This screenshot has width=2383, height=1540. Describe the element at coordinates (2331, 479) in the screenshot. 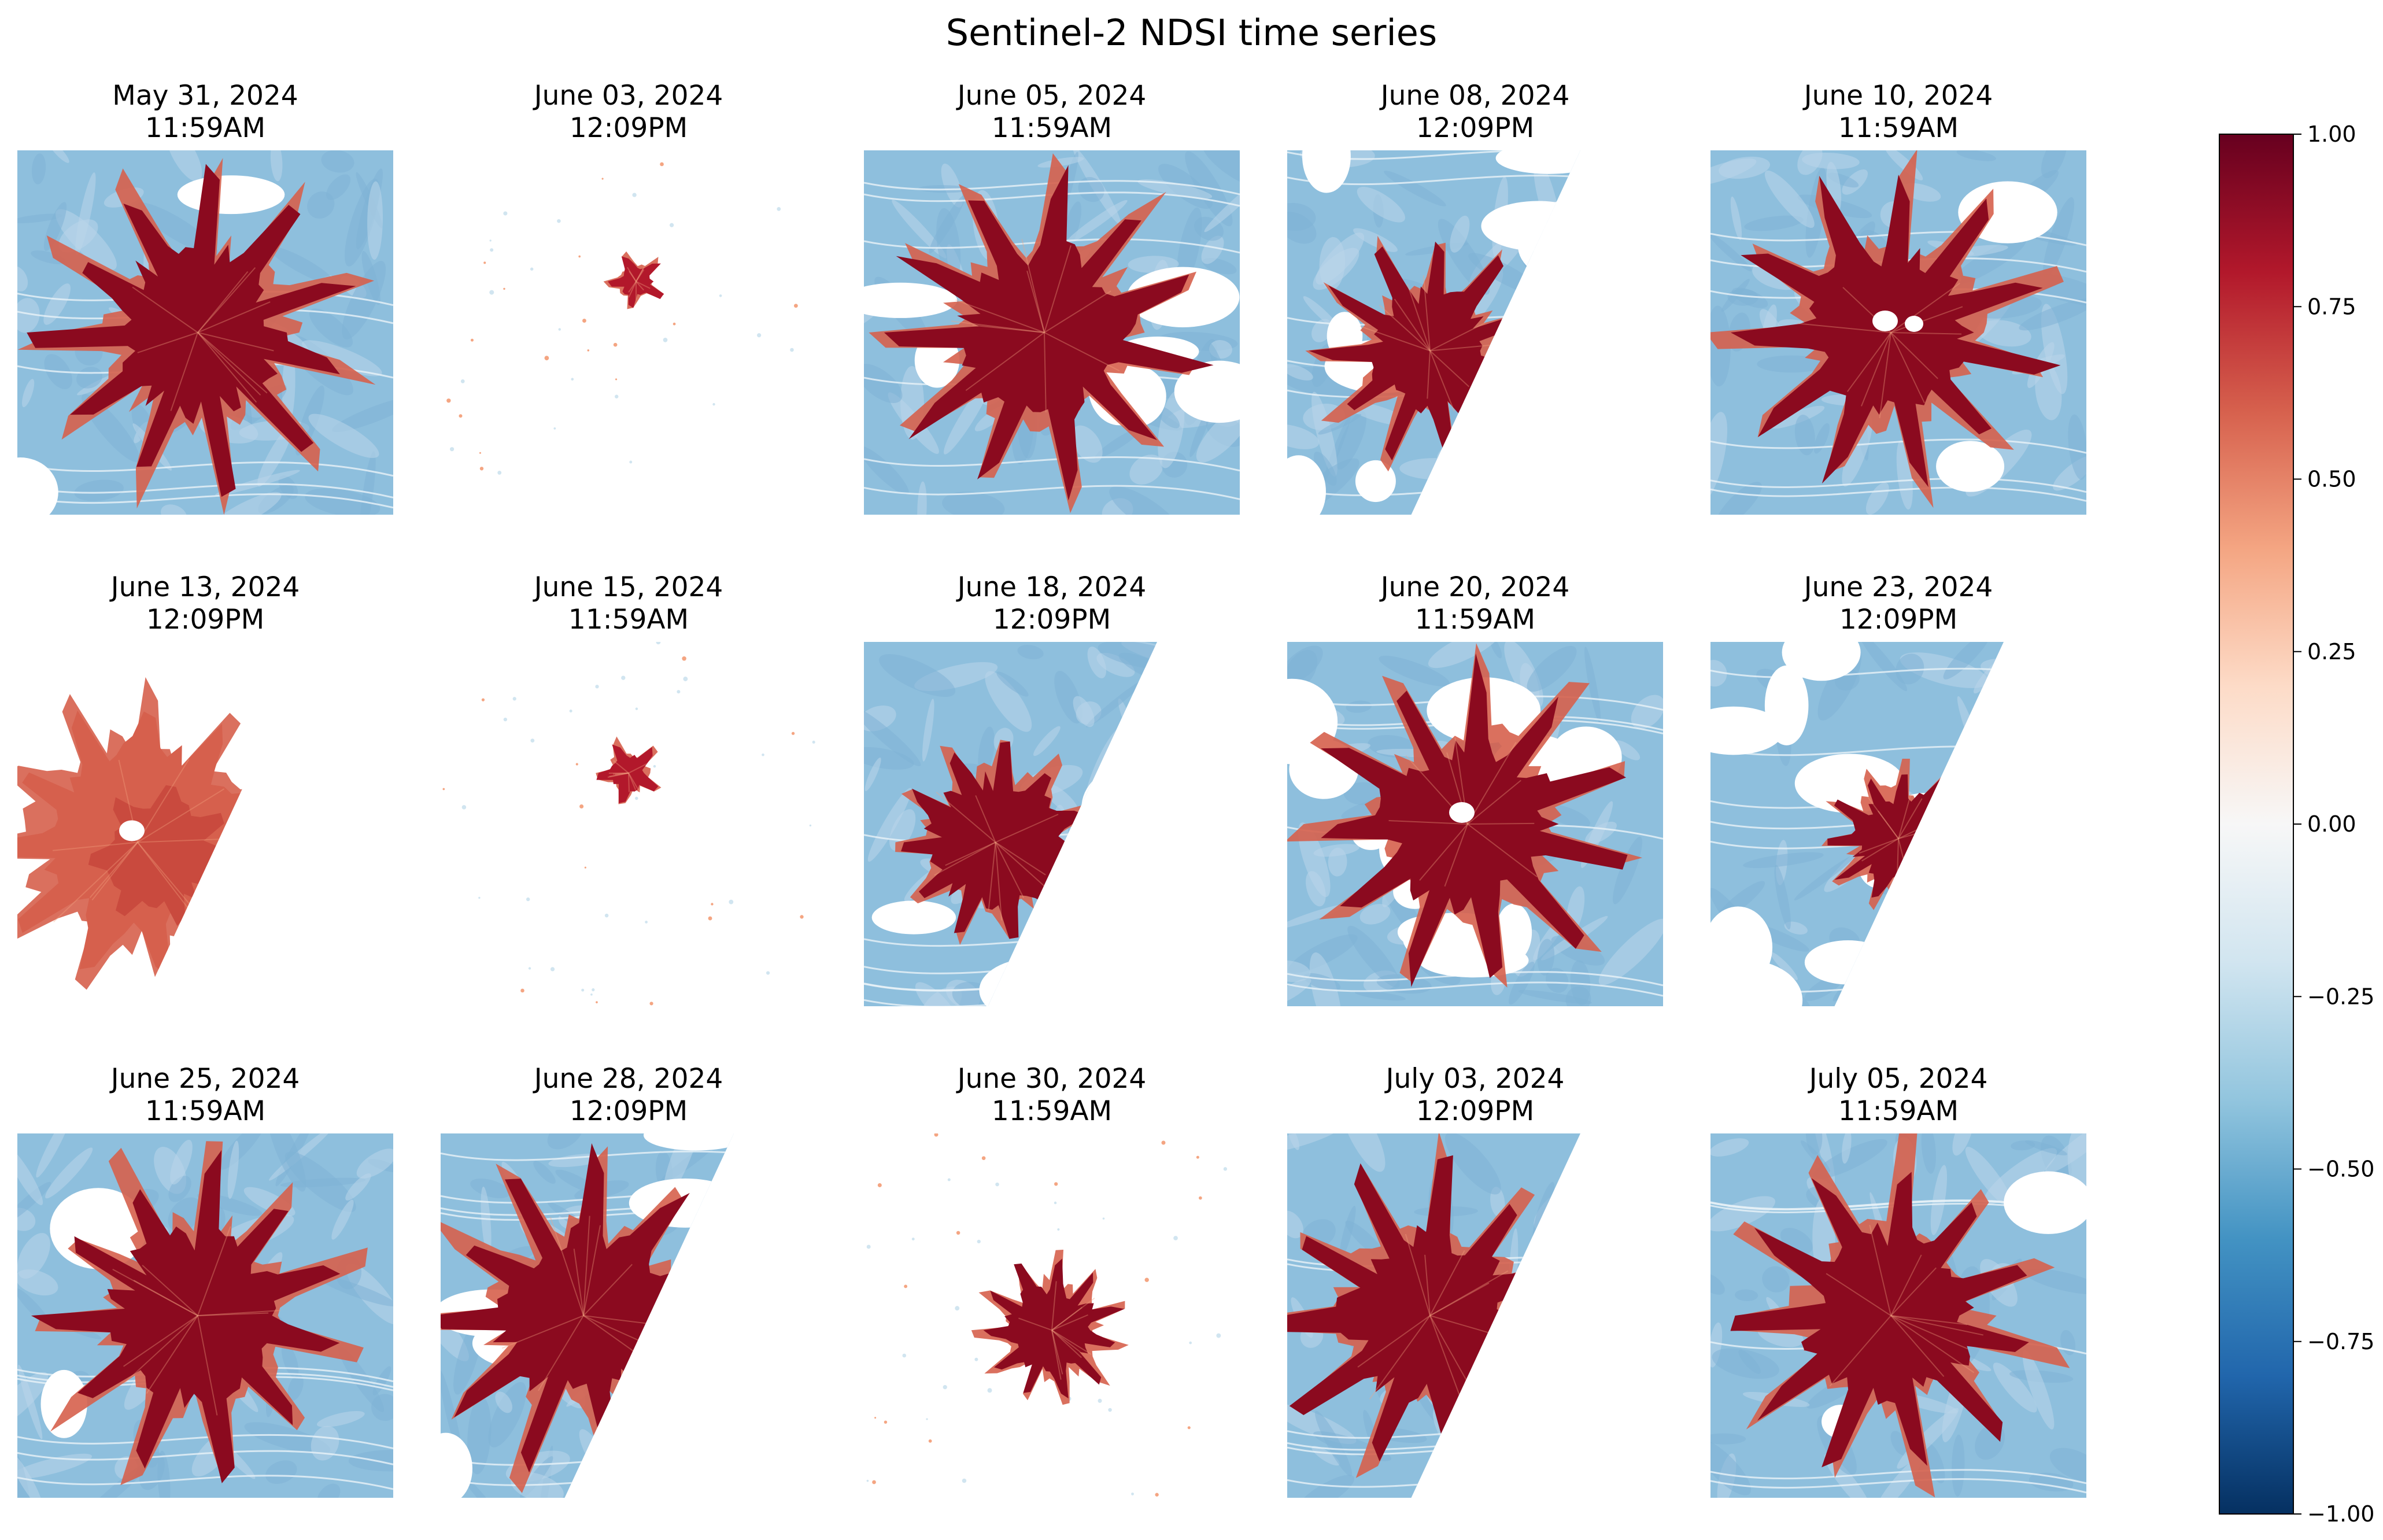

I see `colorbar-tick-label: 0.50` at that location.